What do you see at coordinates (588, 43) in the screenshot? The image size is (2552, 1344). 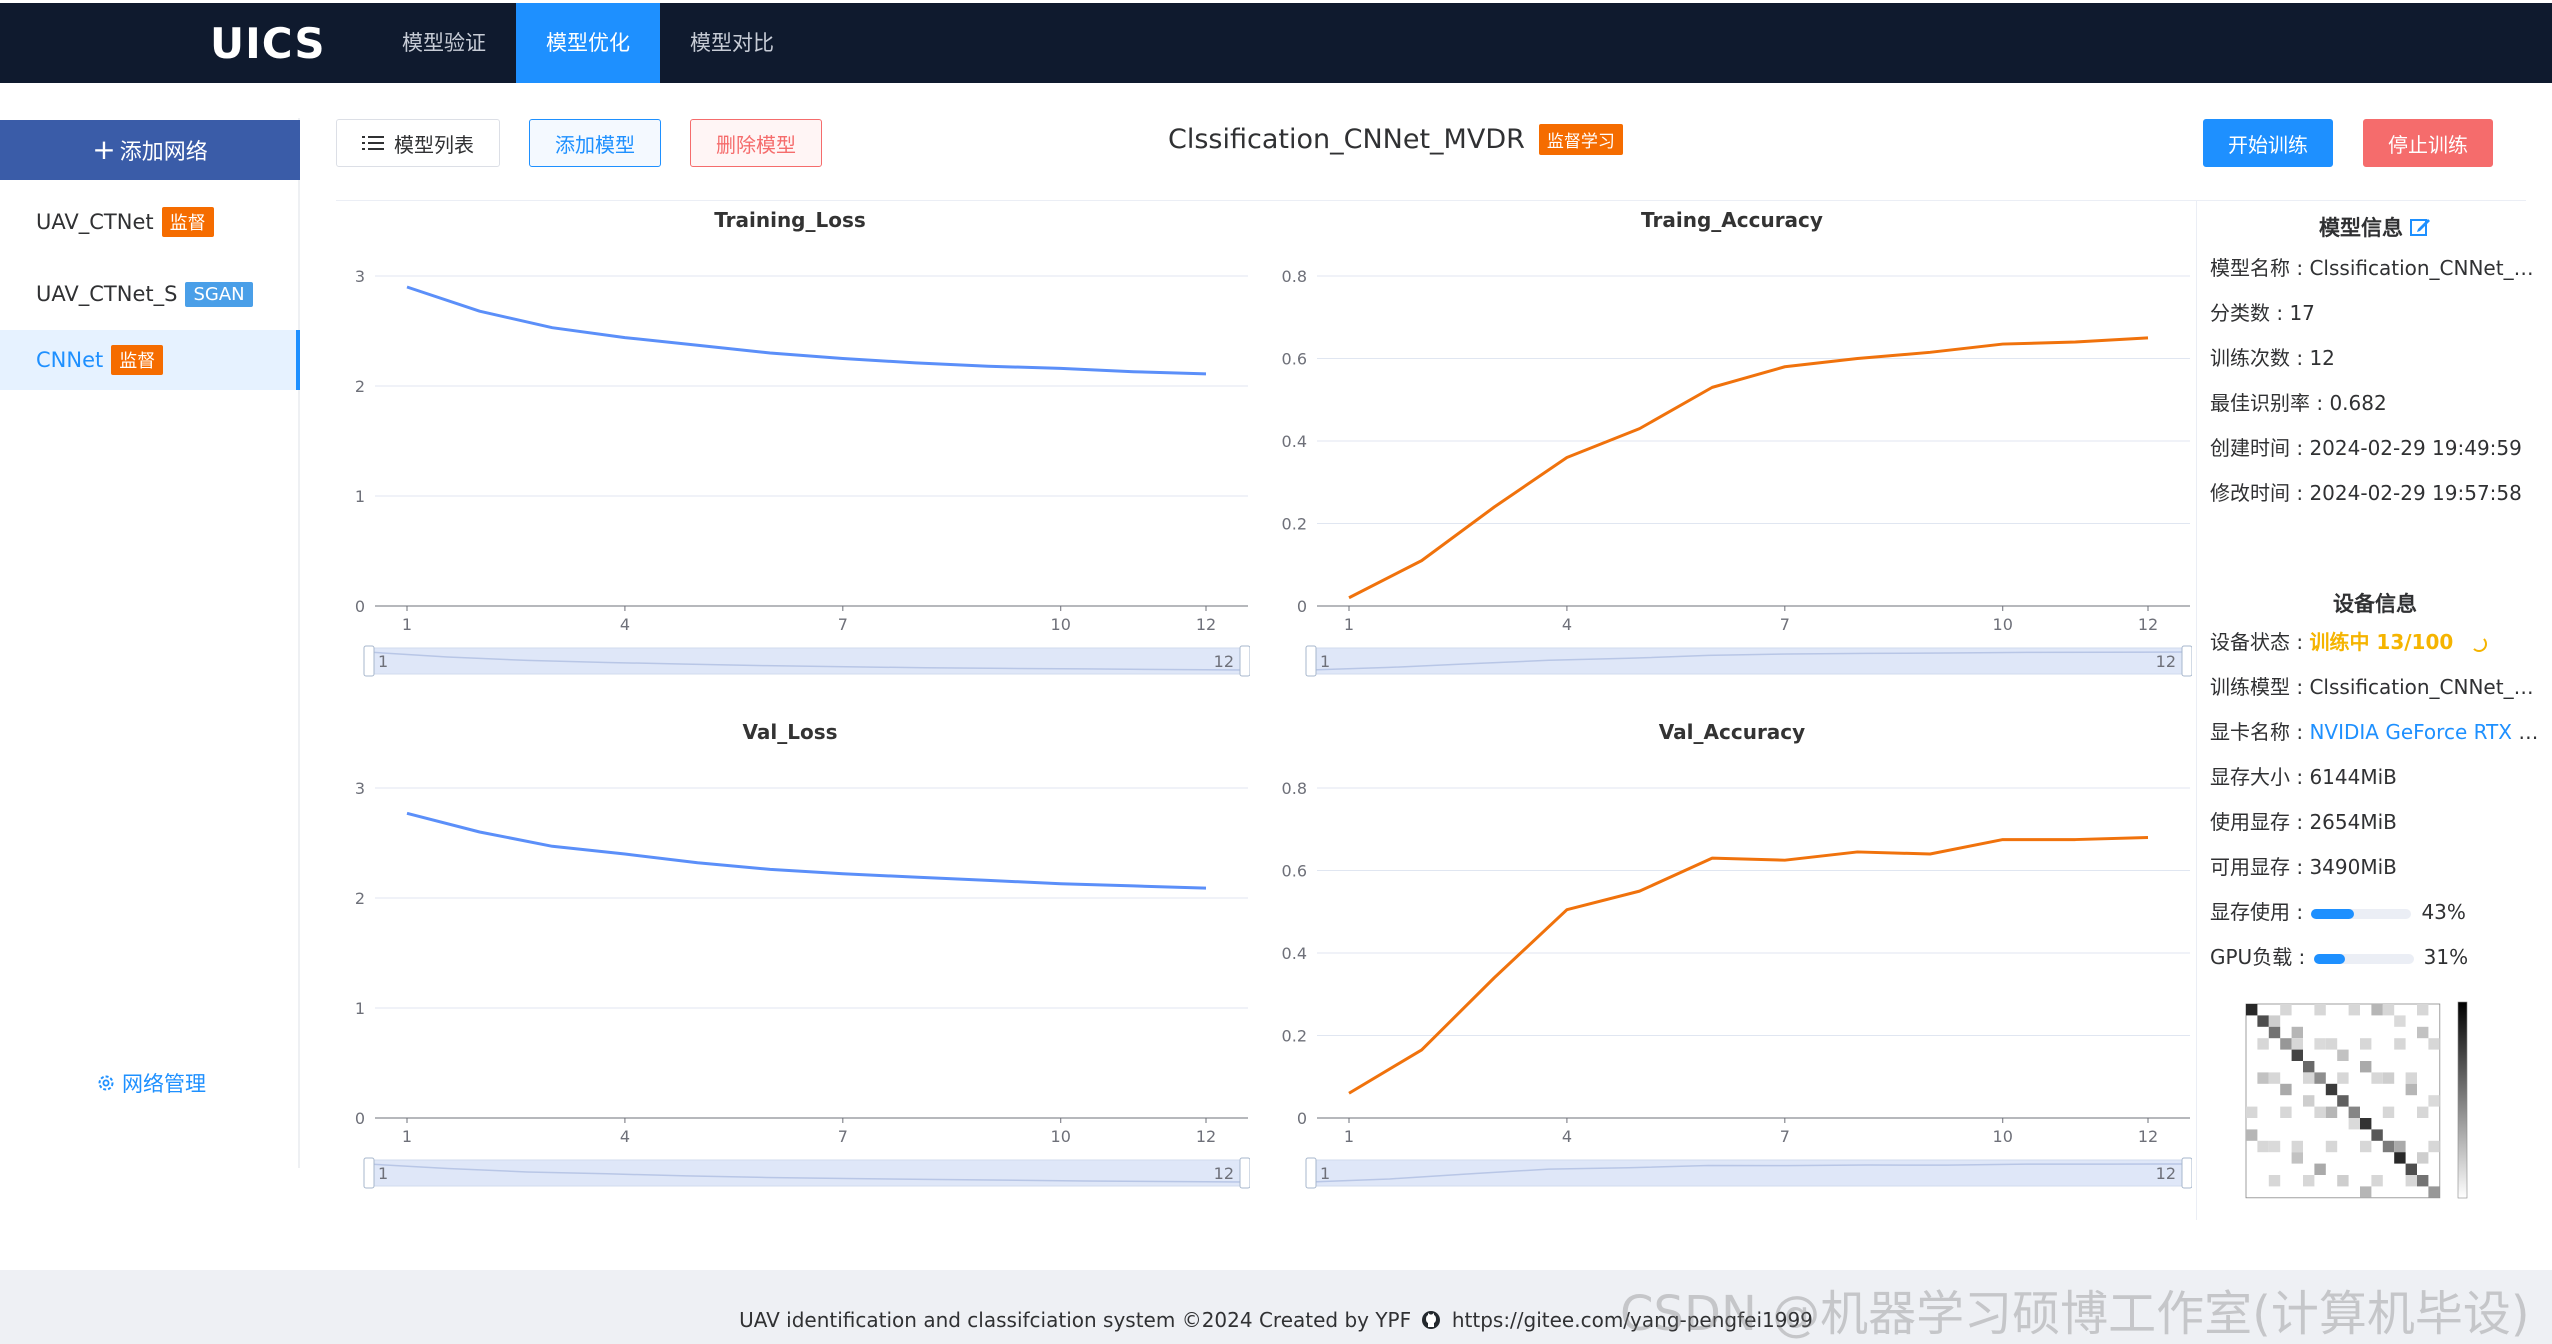 I see `nav-model-optimization: 模型优化` at bounding box center [588, 43].